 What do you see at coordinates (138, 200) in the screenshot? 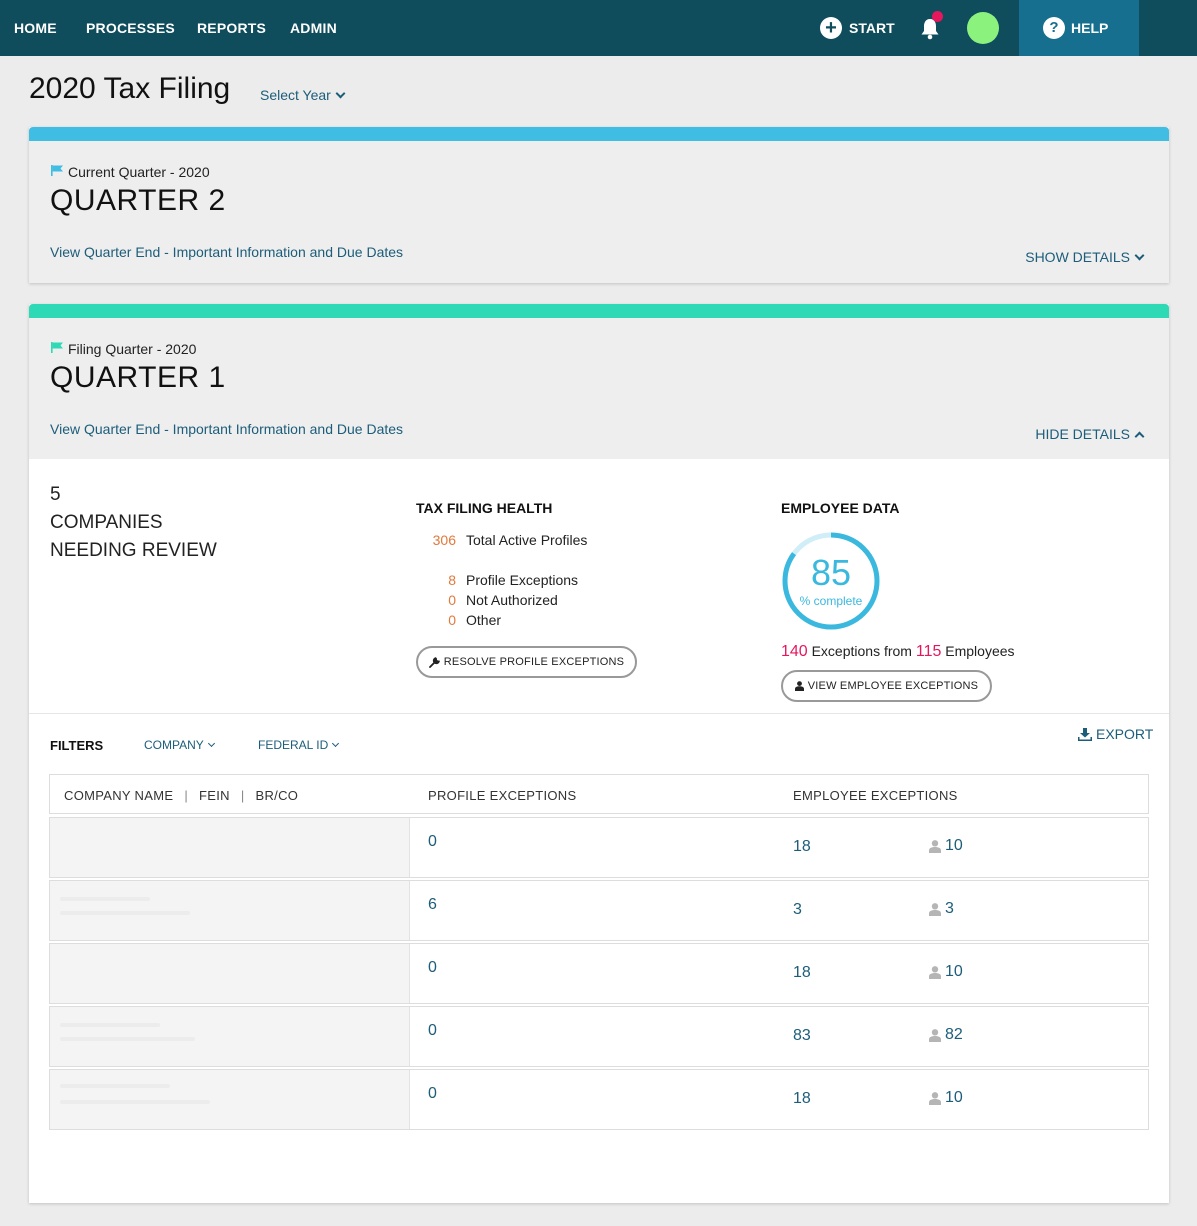
I see `current-quarter-title: QUARTER 2` at bounding box center [138, 200].